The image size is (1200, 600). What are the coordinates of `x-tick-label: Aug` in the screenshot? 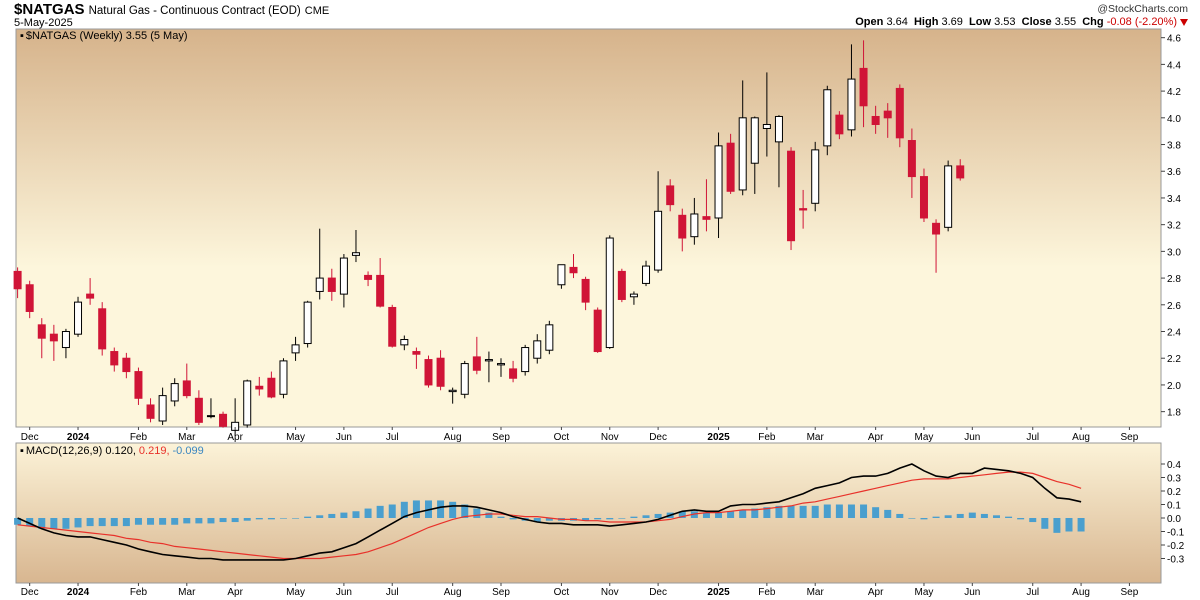 It's located at (1081, 592).